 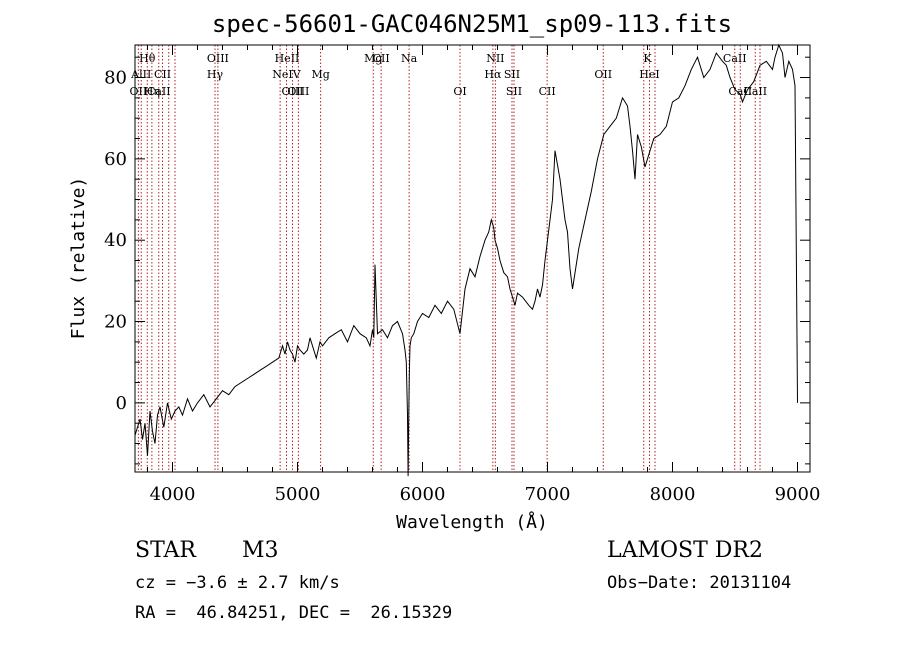 What do you see at coordinates (673, 494) in the screenshot?
I see `x-tick-label: 8000` at bounding box center [673, 494].